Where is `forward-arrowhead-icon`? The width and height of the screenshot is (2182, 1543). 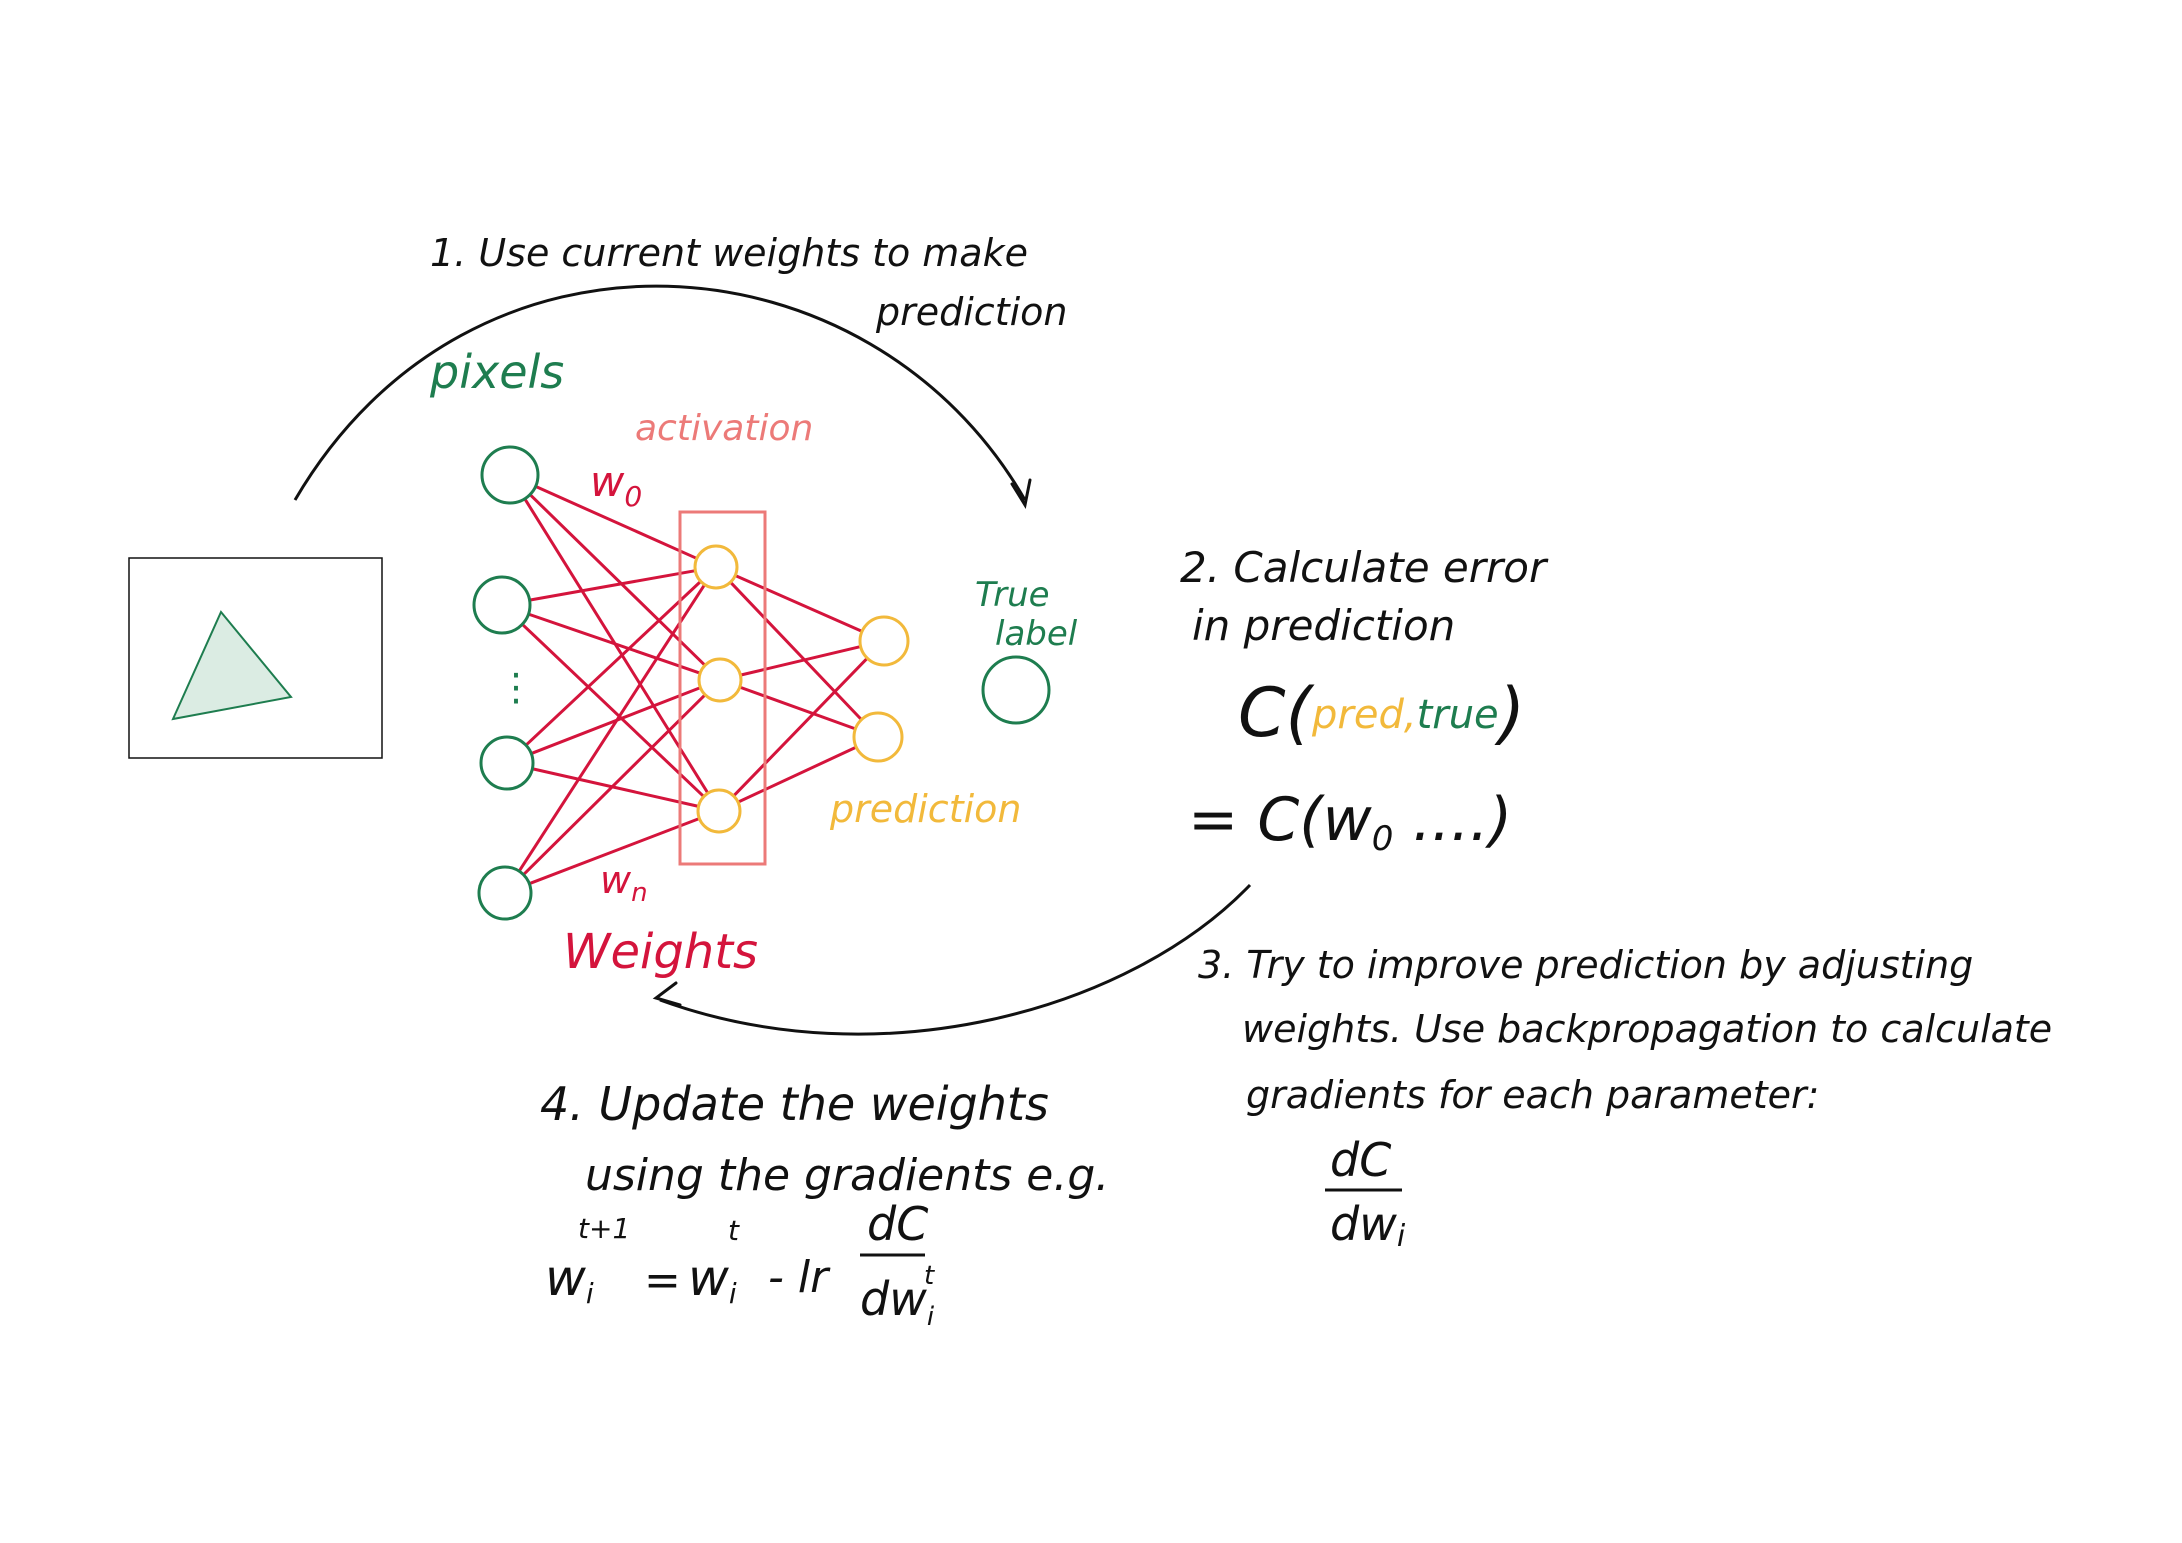 forward-arrowhead-icon is located at coordinates (1021, 494).